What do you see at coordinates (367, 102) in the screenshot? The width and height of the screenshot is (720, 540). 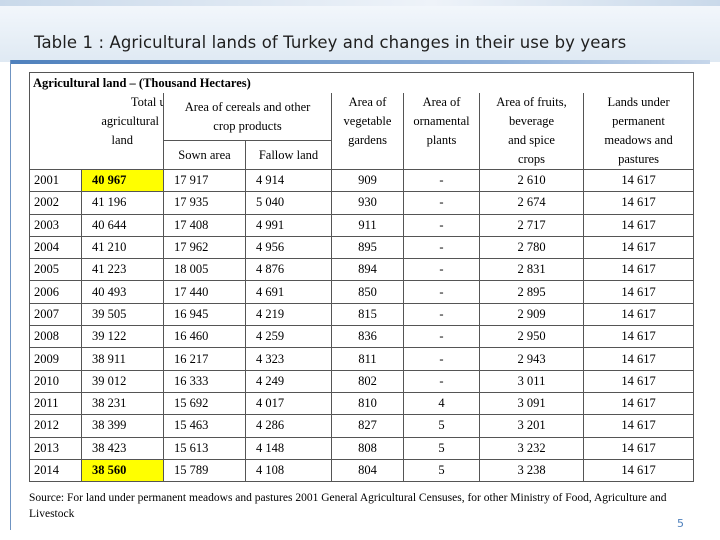 I see `header-veg-line: Area of` at bounding box center [367, 102].